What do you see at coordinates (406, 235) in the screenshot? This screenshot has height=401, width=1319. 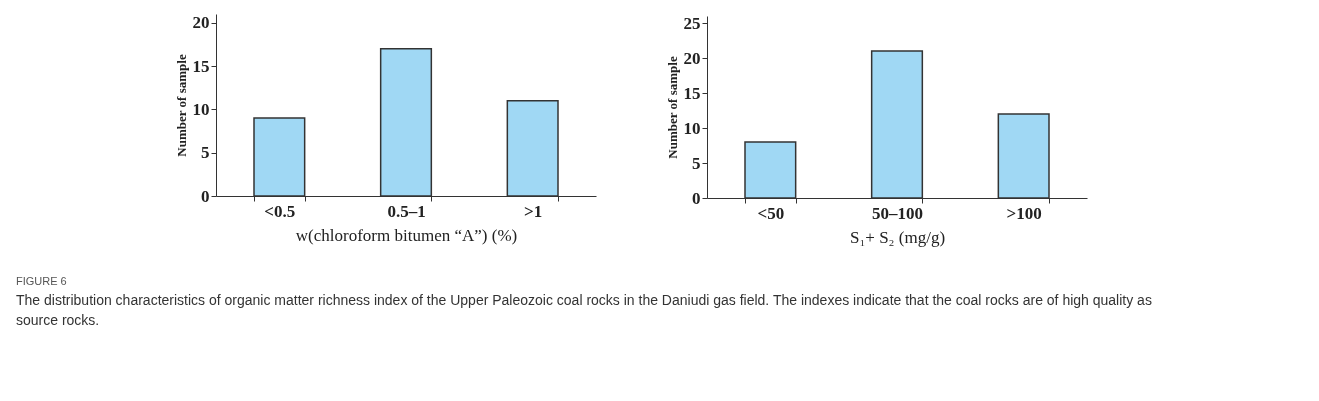 I see `x-axis-title: w(chloroform bitumen “A”) (%)` at bounding box center [406, 235].